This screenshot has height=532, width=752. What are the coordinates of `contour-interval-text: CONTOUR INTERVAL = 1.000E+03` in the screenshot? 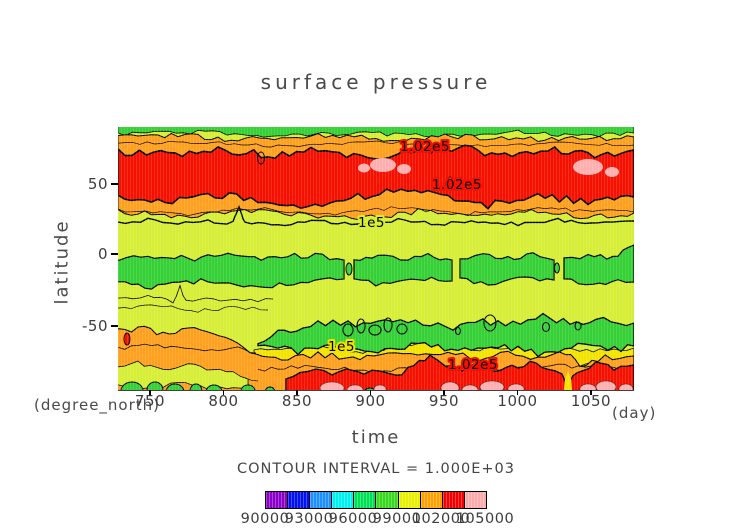 It's located at (375, 469).